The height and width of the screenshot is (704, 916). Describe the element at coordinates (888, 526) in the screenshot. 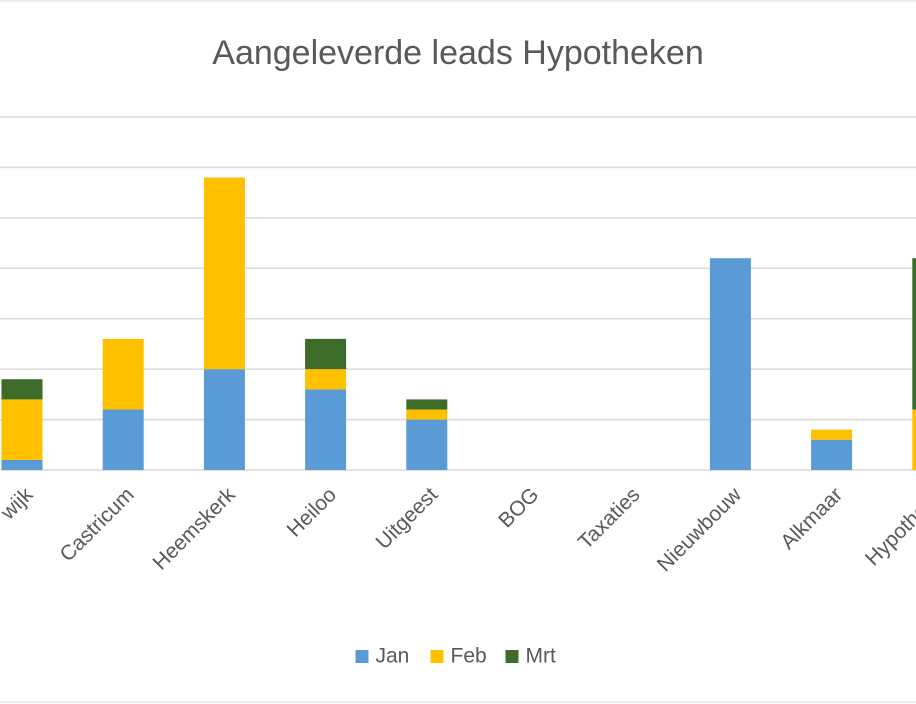

I see `x-tick-label: Hypotheke` at that location.